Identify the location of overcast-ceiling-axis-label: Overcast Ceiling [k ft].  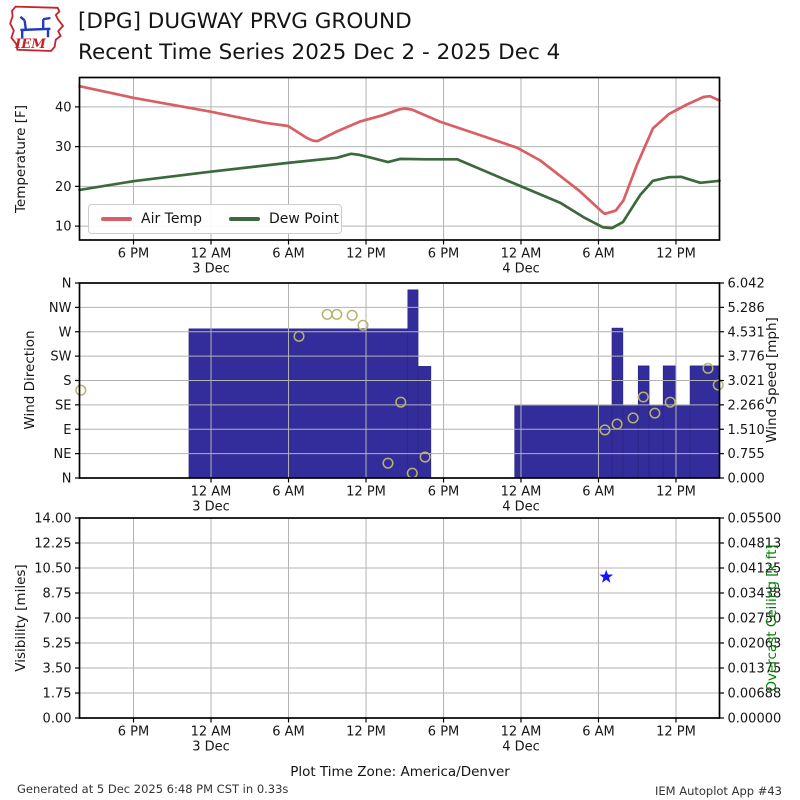
(772, 618).